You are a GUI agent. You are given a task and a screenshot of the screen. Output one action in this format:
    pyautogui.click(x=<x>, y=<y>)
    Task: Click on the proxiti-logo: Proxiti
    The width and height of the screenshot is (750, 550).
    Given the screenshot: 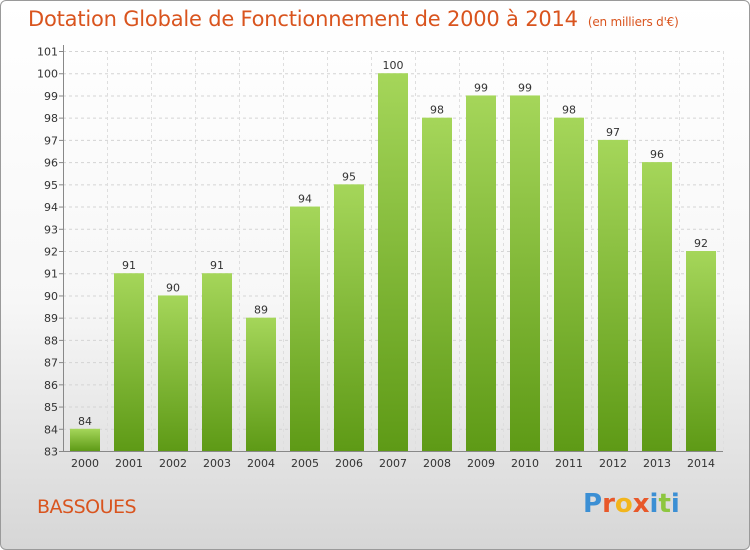 What is the action you would take?
    pyautogui.click(x=631, y=504)
    